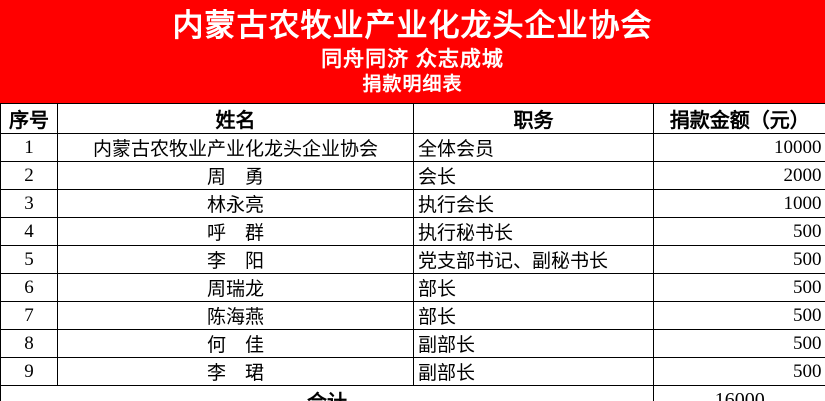 The image size is (825, 401). What do you see at coordinates (235, 147) in the screenshot?
I see `cell-name: 内蒙古农牧业产业化龙头企业协会` at bounding box center [235, 147].